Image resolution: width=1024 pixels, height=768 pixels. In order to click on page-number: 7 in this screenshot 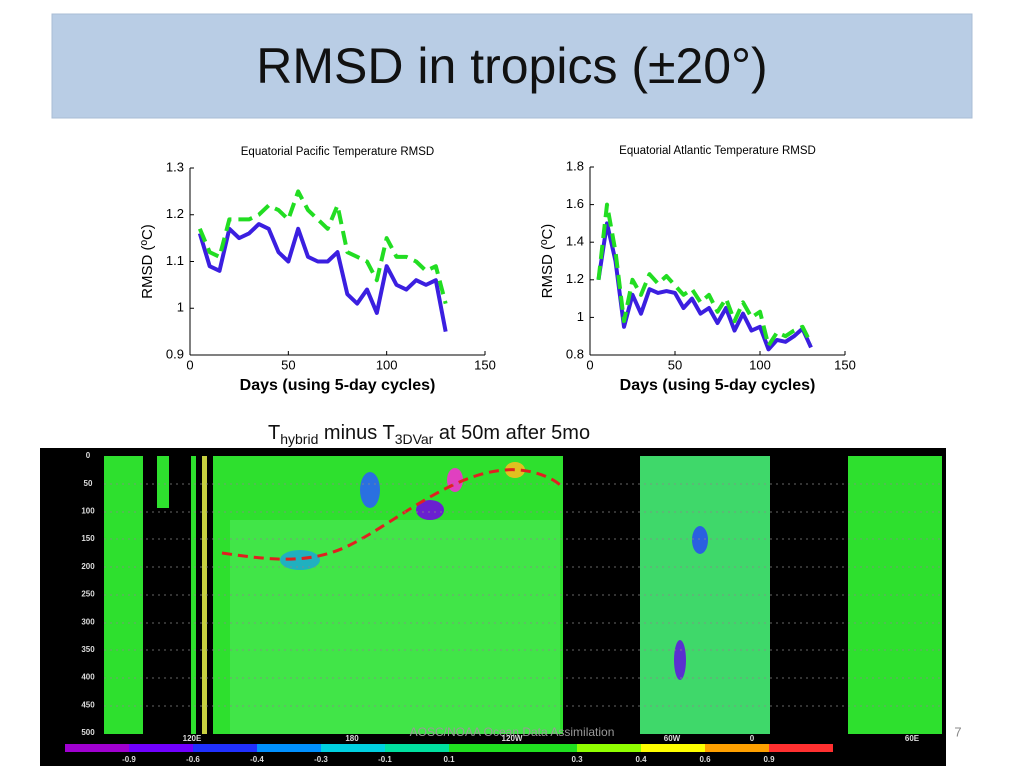, I will do `click(957, 731)`.